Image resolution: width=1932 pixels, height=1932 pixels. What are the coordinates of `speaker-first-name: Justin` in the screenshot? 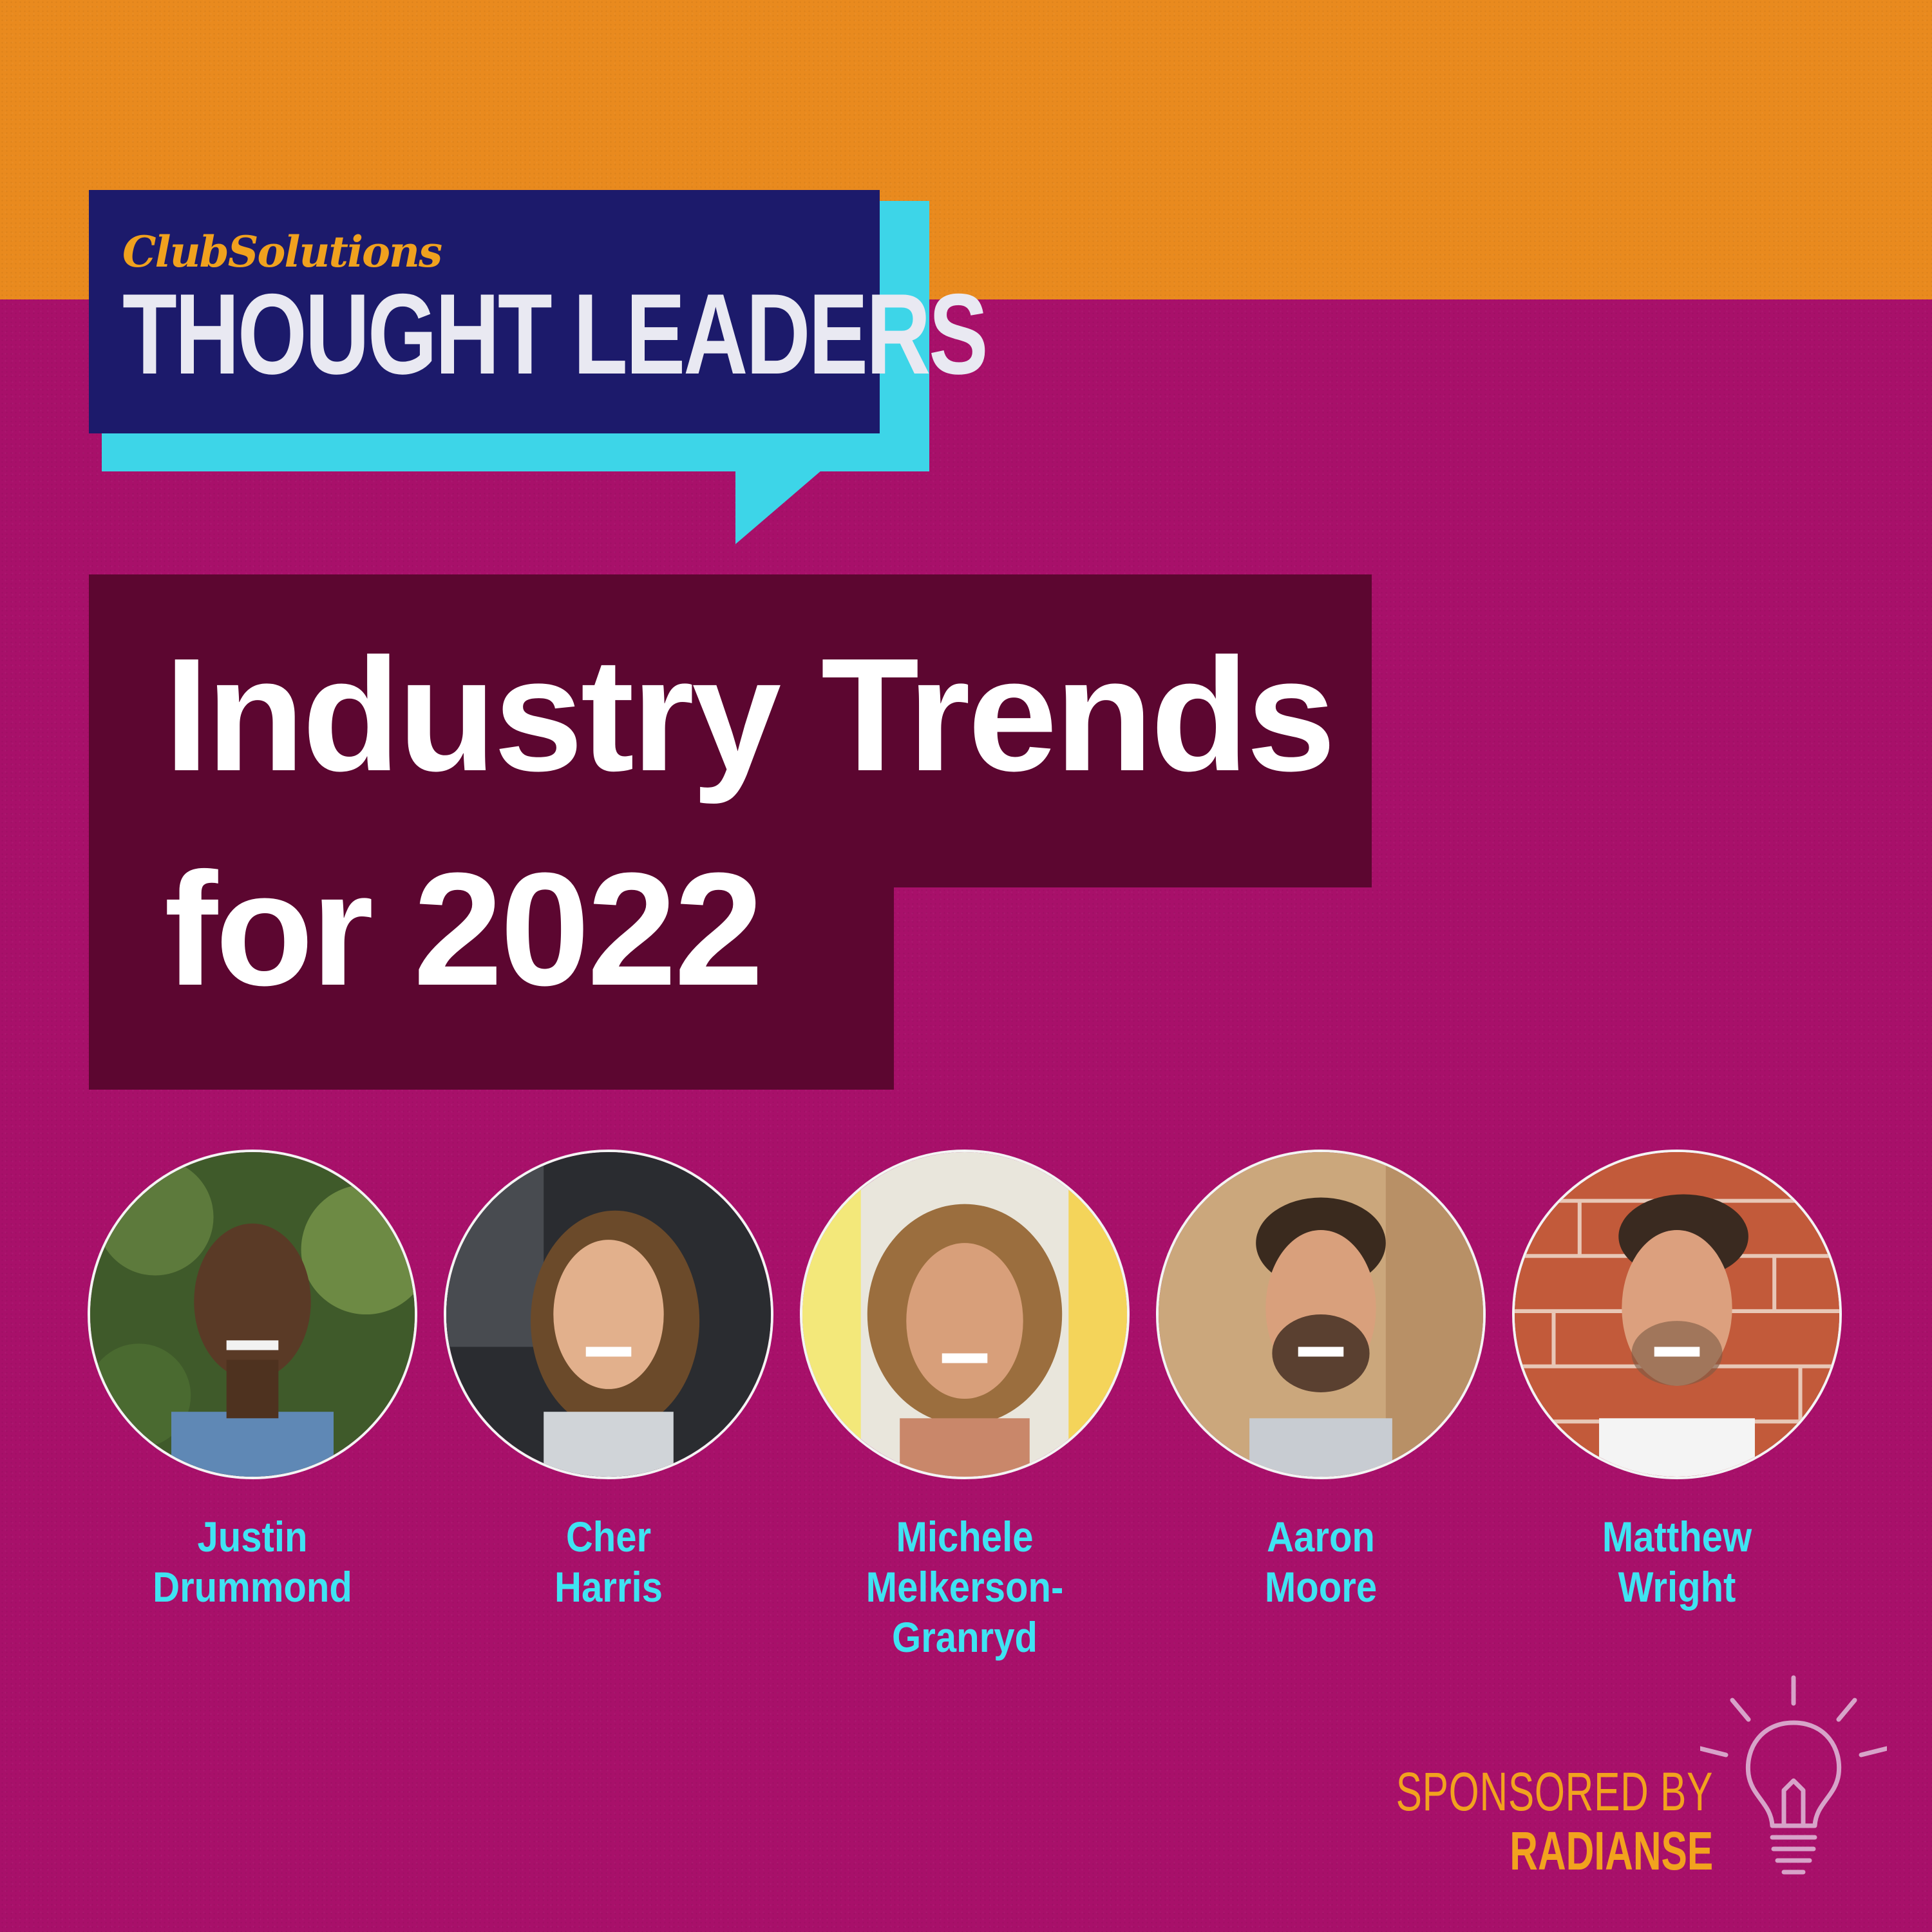 It's located at (253, 1537).